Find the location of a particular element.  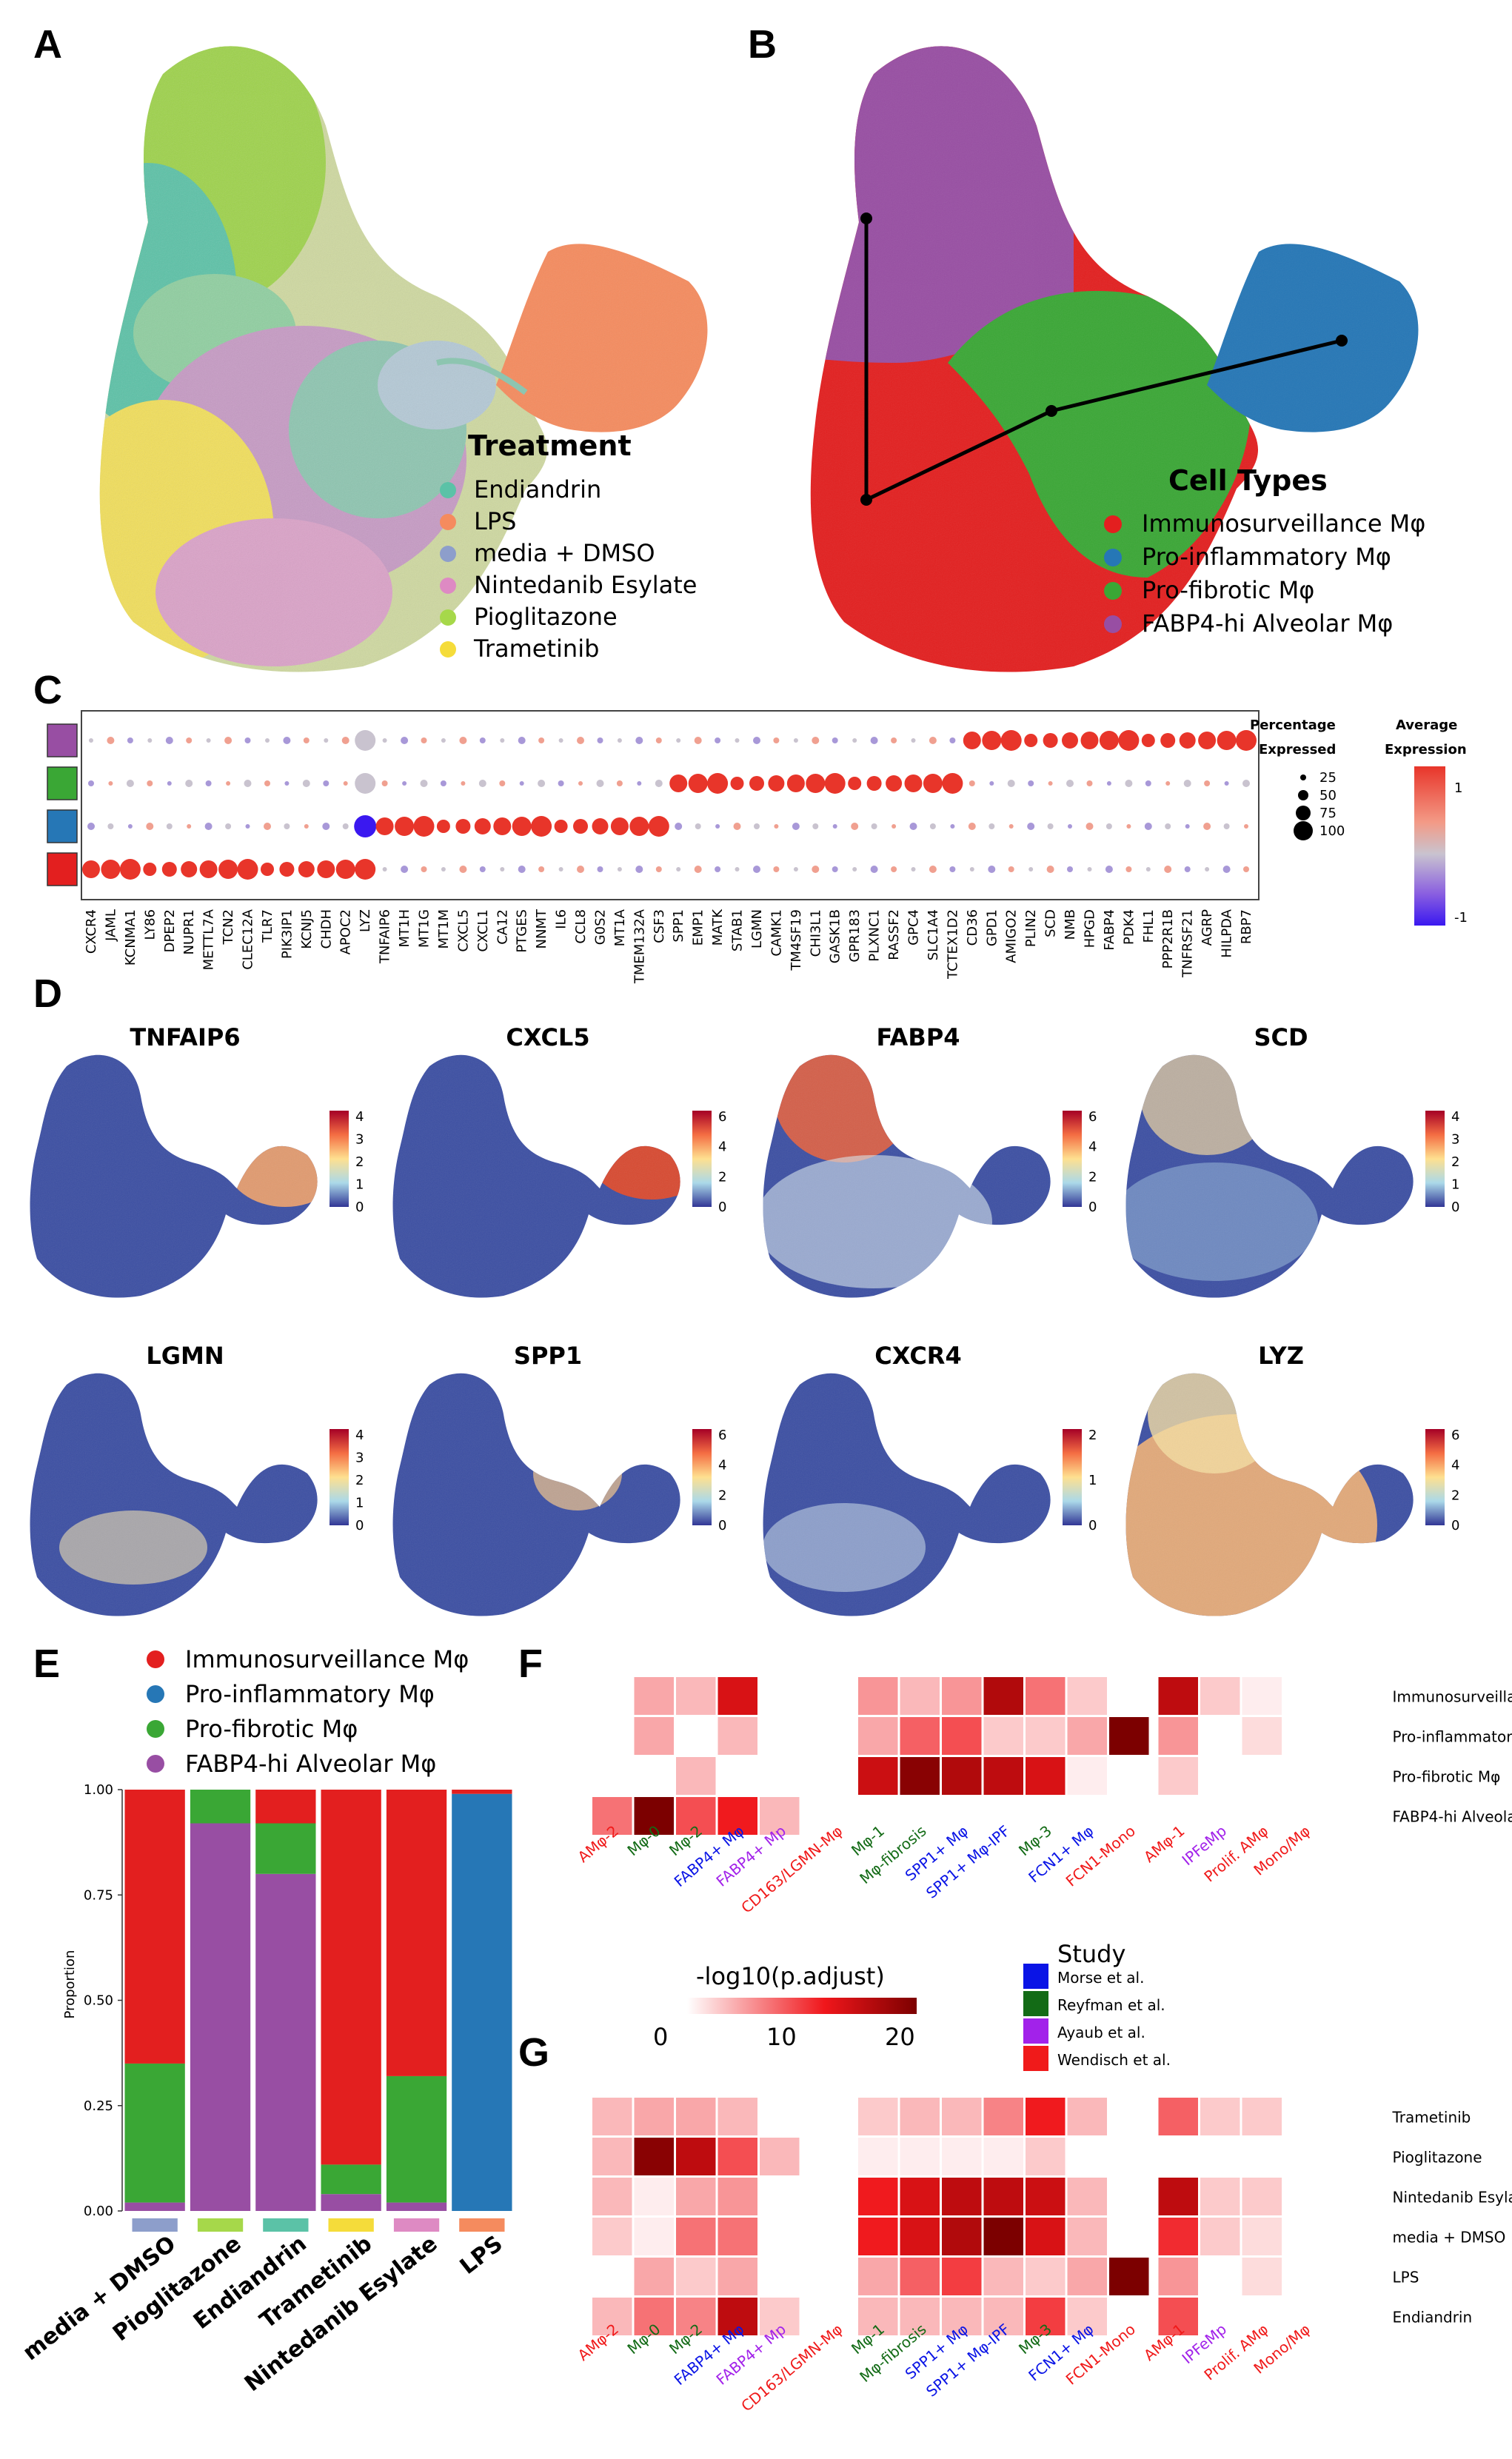

dot-tnfrsf21 is located at coordinates (1187, 826).